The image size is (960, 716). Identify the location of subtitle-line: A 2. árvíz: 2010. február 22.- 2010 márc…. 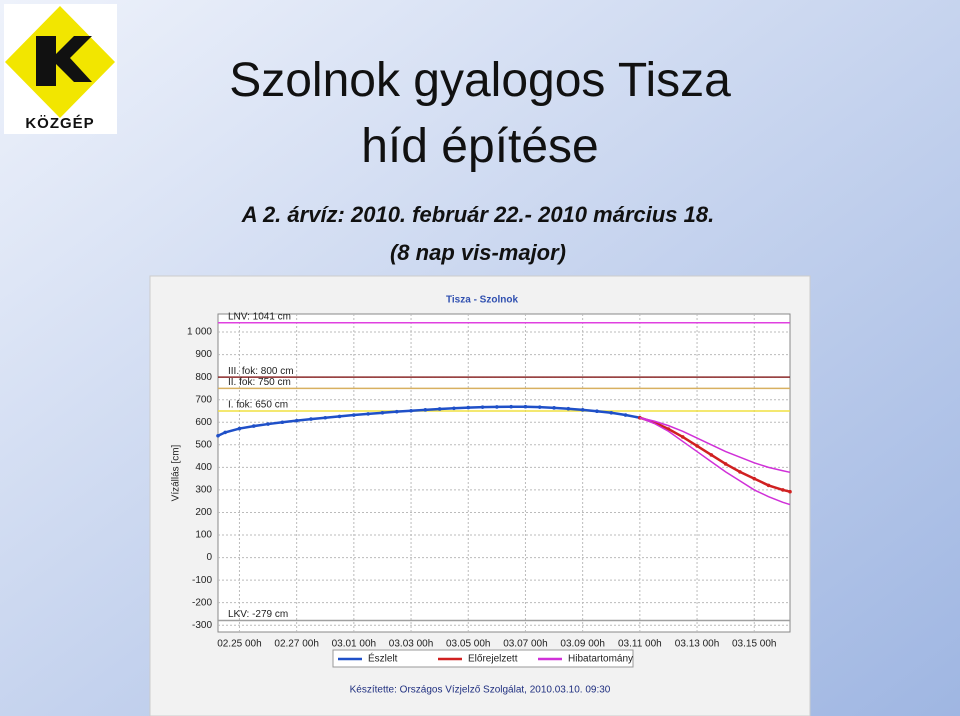
(477, 214).